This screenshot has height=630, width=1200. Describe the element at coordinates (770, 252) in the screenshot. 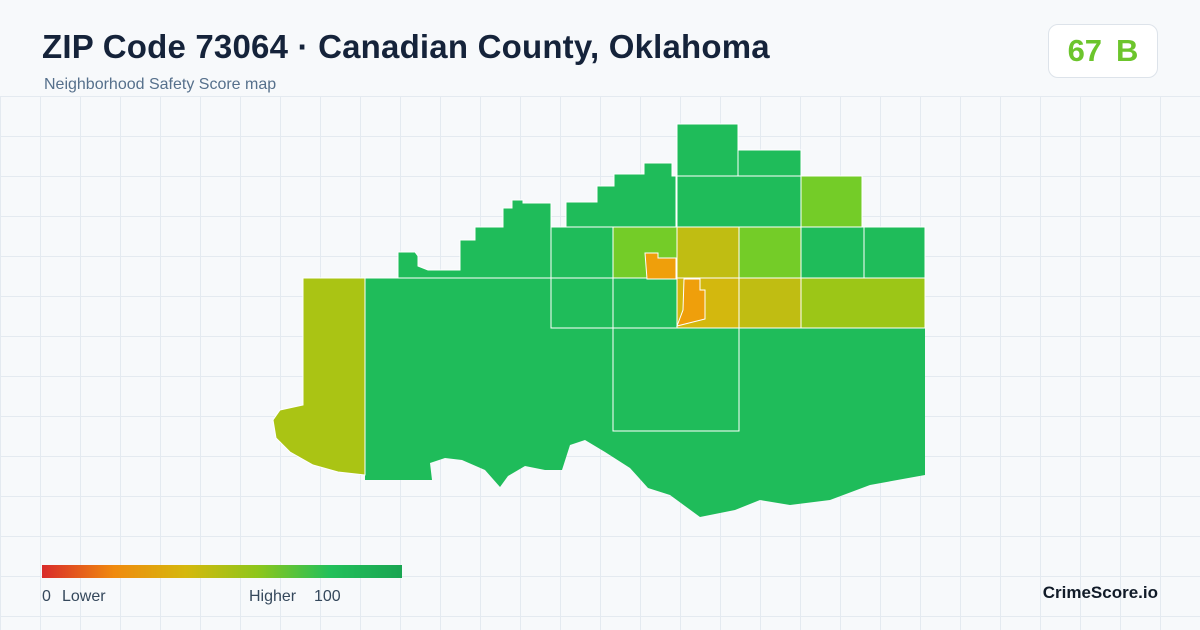

I see `map-region-center-east` at that location.